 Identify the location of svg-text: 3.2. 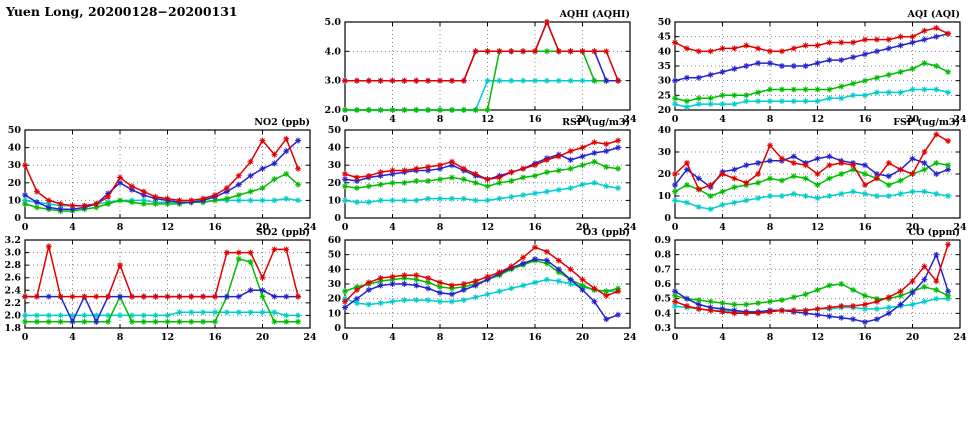
(12, 240).